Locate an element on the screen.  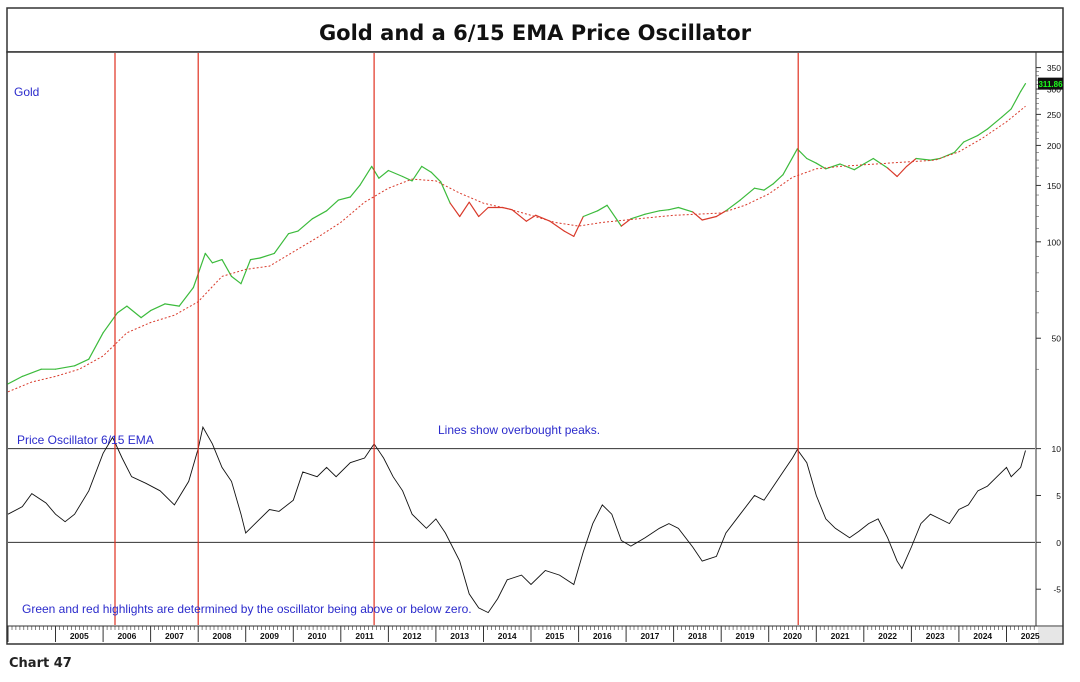
x-tick-label: 2019 is located at coordinates (745, 636).